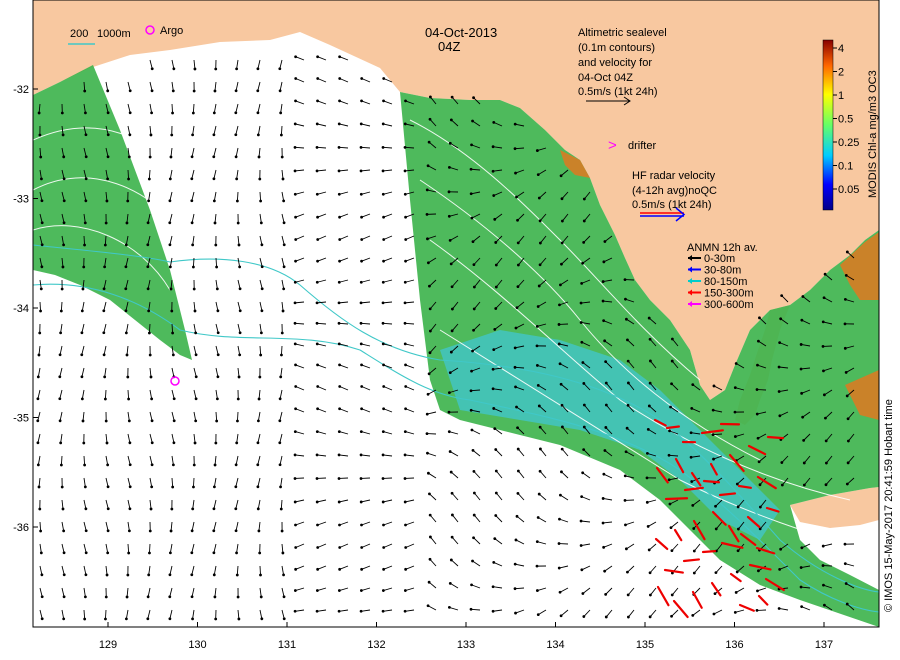 The width and height of the screenshot is (900, 660). Describe the element at coordinates (845, 167) in the screenshot. I see `colorbar-tick-label: 0.1` at that location.